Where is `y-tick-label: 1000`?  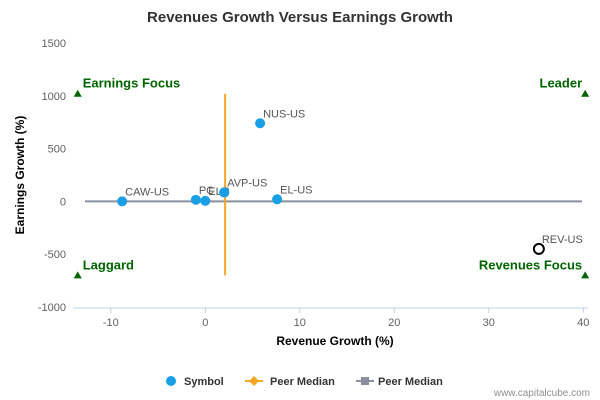
y-tick-label: 1000 is located at coordinates (54, 97).